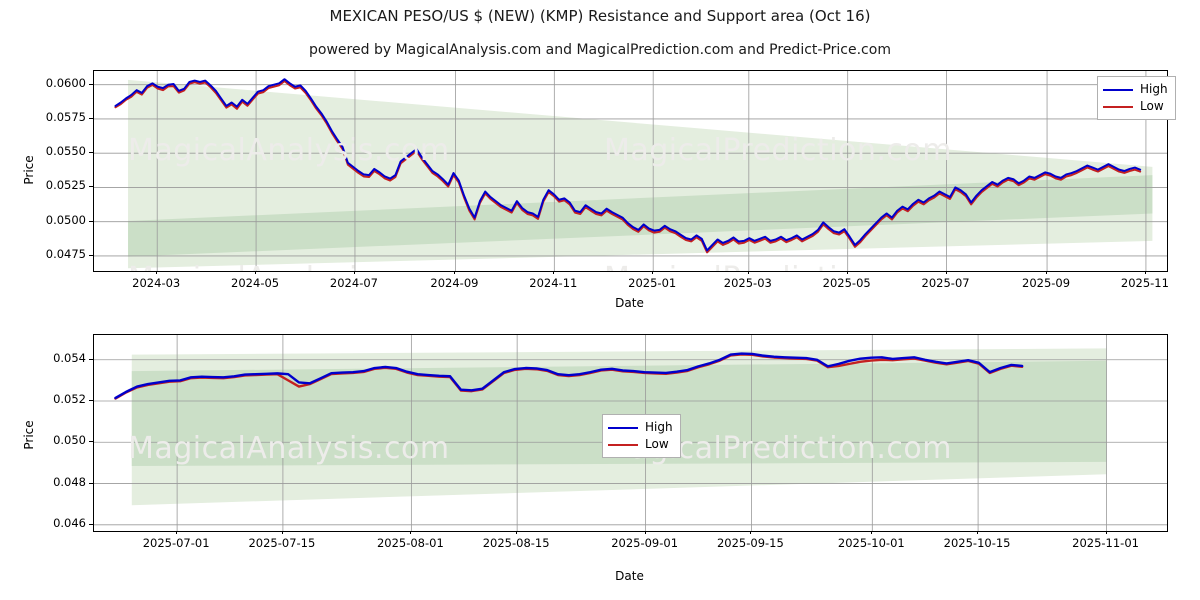 Image resolution: width=1200 pixels, height=600 pixels. What do you see at coordinates (65, 219) in the screenshot?
I see `y-tick-label: 0.0500` at bounding box center [65, 219].